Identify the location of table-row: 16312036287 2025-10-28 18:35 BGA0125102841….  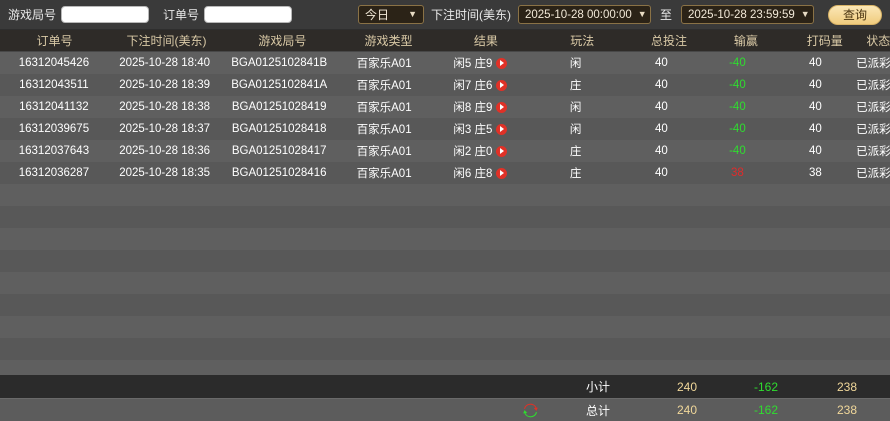
(445, 173).